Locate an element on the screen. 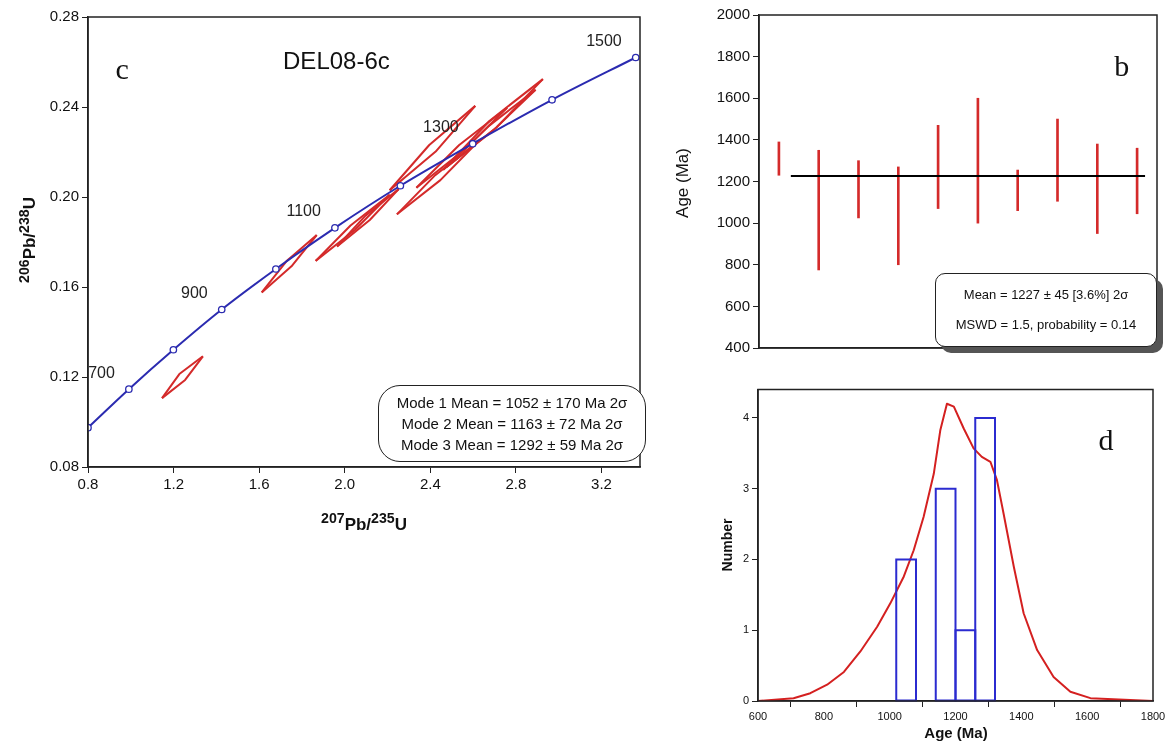 Image resolution: width=1173 pixels, height=750 pixels. y-tick-label: 600 is located at coordinates (737, 305).